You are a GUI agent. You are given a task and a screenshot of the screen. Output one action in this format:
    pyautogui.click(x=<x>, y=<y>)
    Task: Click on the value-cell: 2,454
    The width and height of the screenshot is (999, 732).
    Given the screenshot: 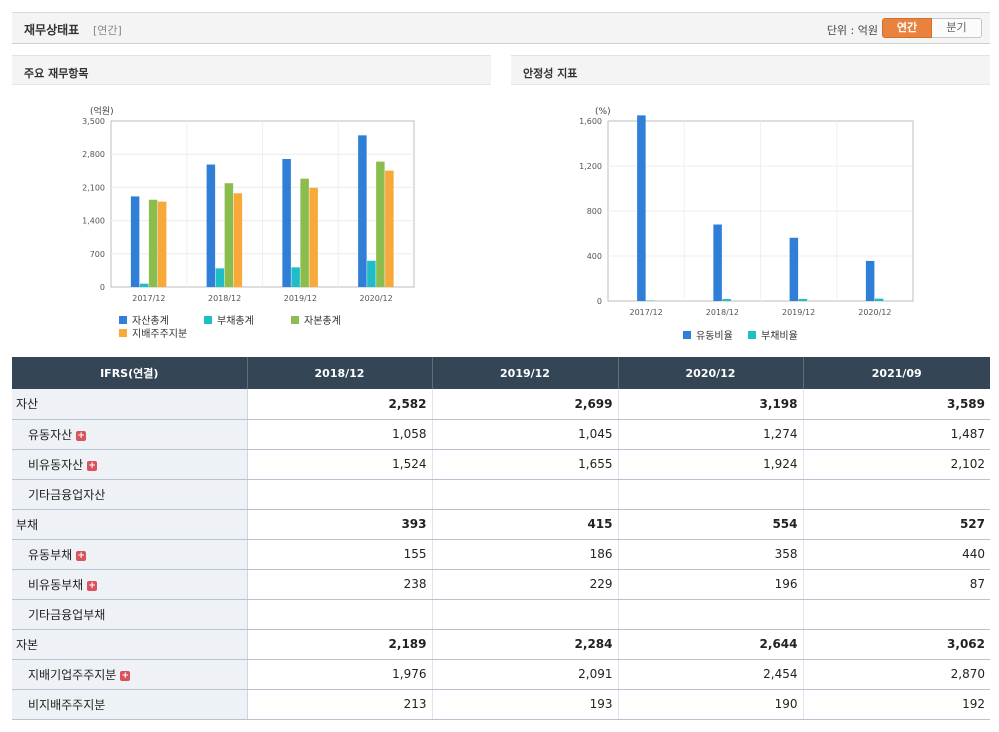 What is the action you would take?
    pyautogui.click(x=711, y=674)
    